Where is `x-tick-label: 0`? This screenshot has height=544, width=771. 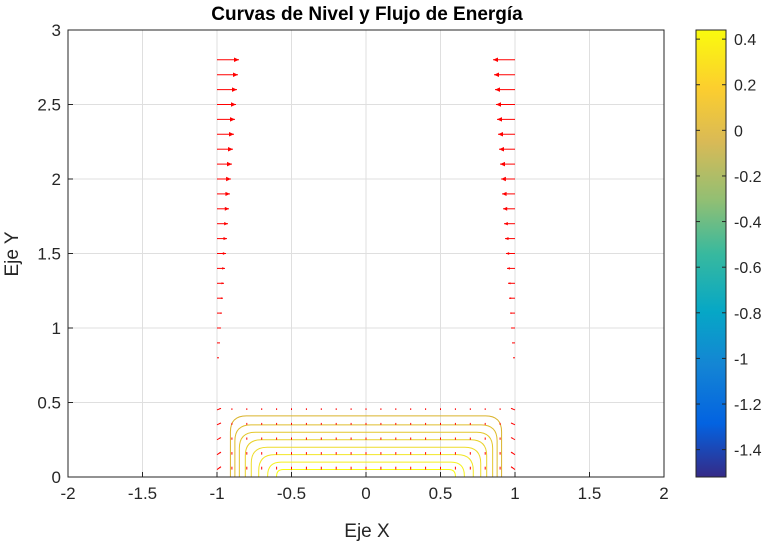 x-tick-label: 0 is located at coordinates (365, 493).